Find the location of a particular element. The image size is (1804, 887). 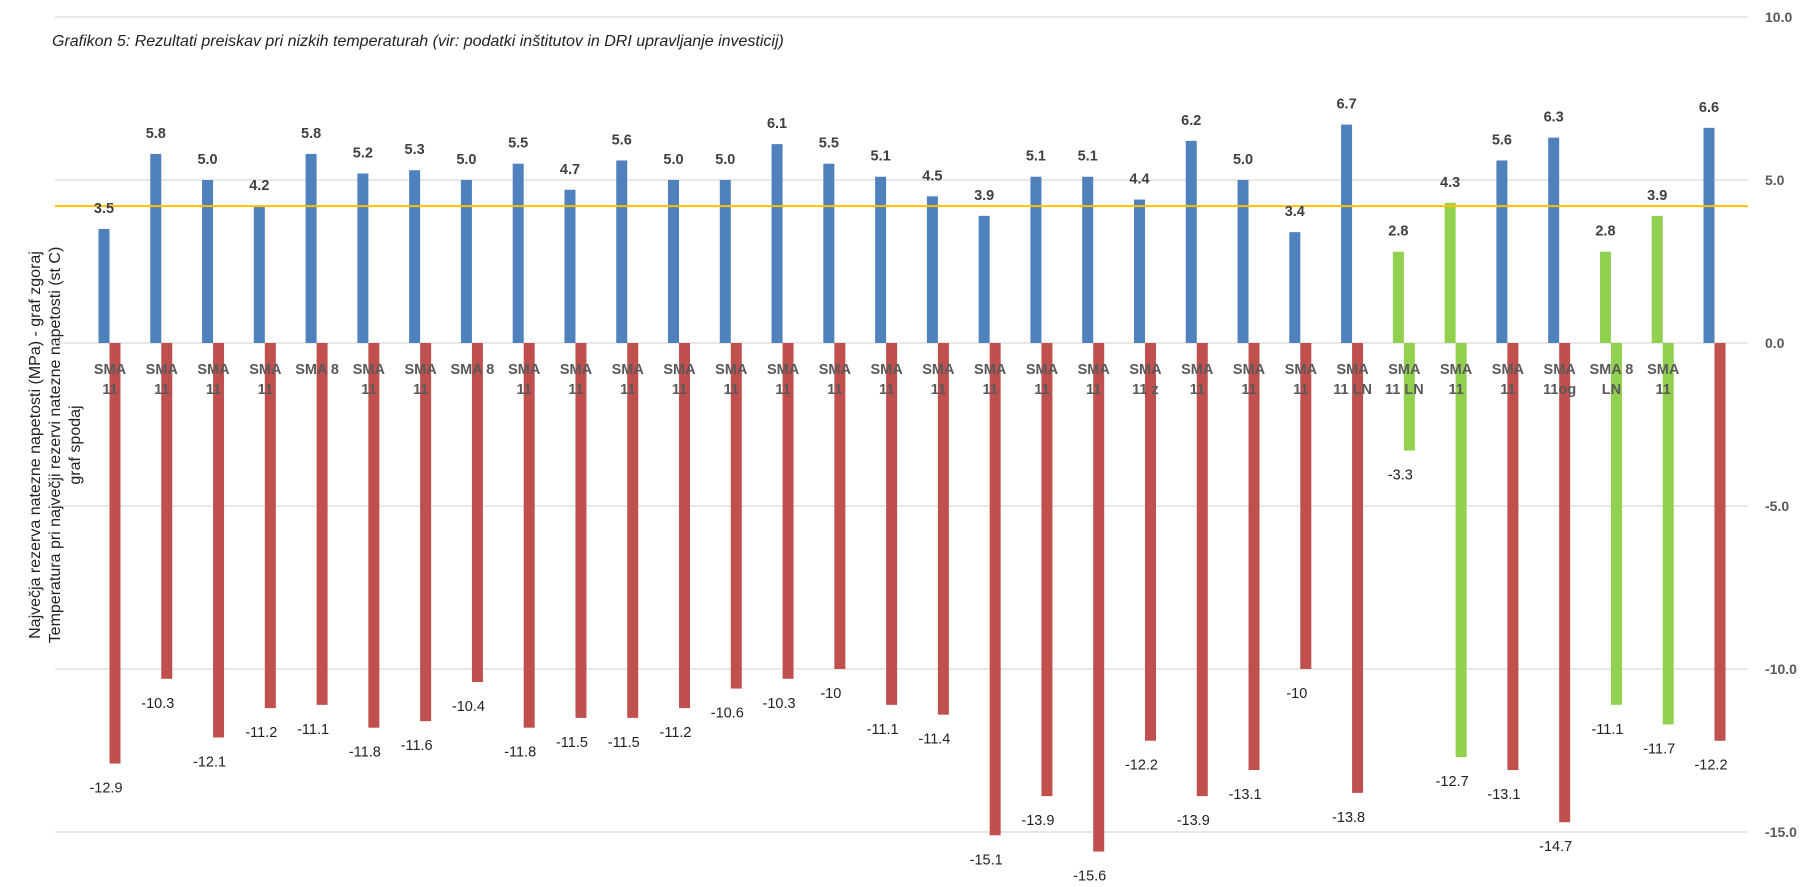

positive-data-label: 4.7 is located at coordinates (570, 170).